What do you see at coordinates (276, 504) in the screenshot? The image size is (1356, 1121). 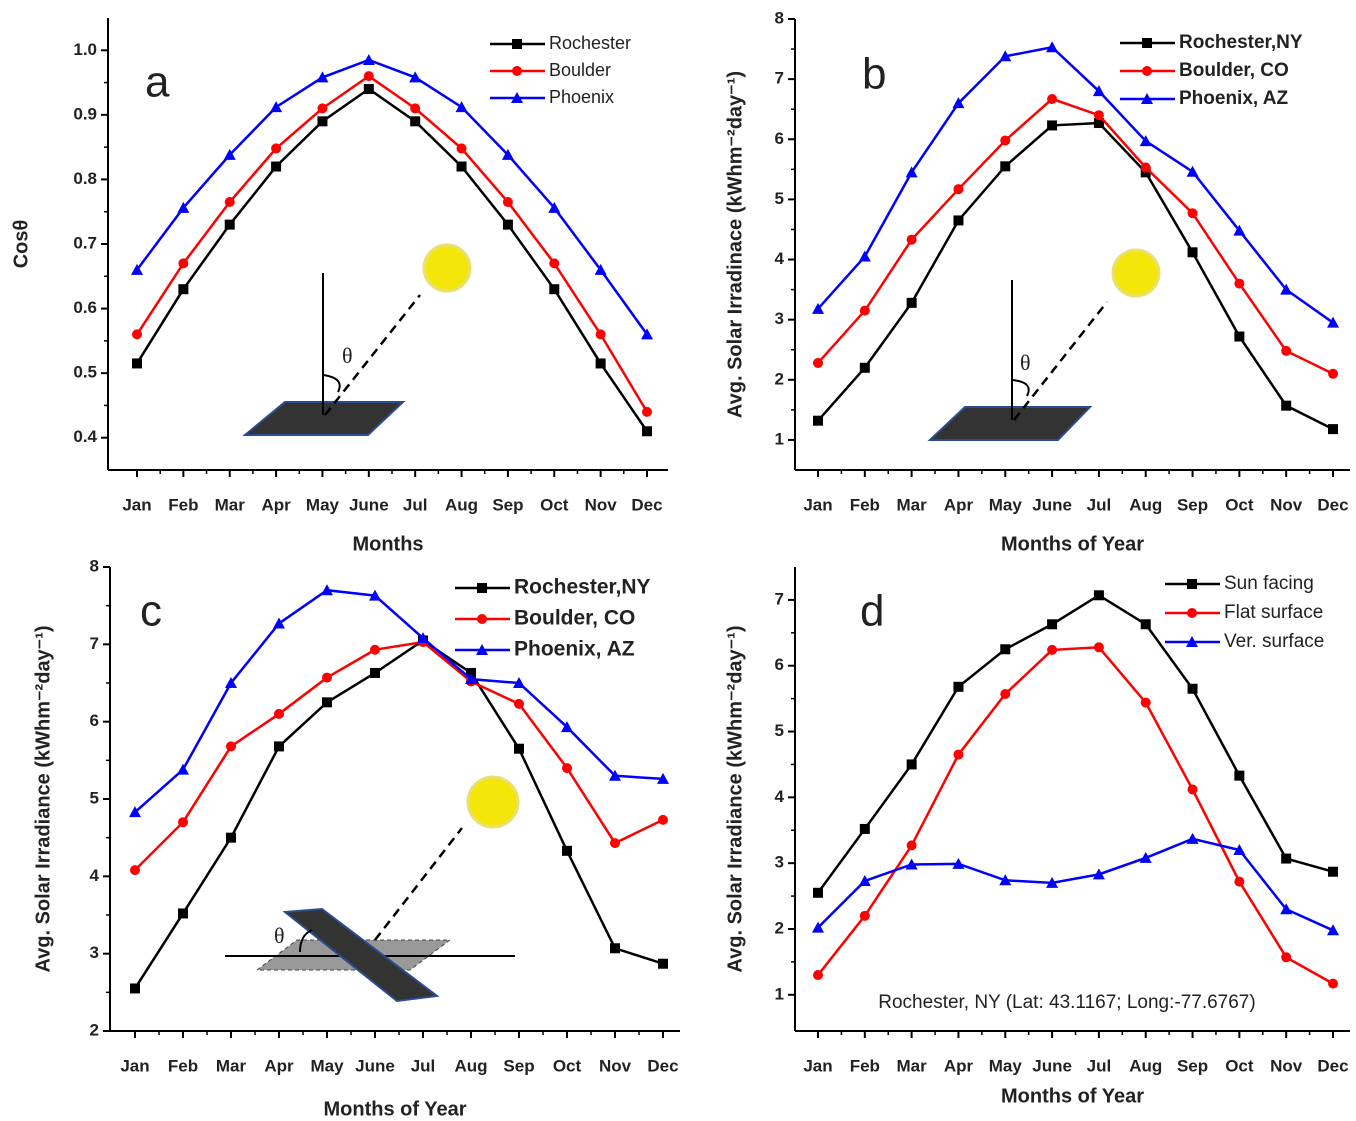 I see `x-tick-label: Apr` at bounding box center [276, 504].